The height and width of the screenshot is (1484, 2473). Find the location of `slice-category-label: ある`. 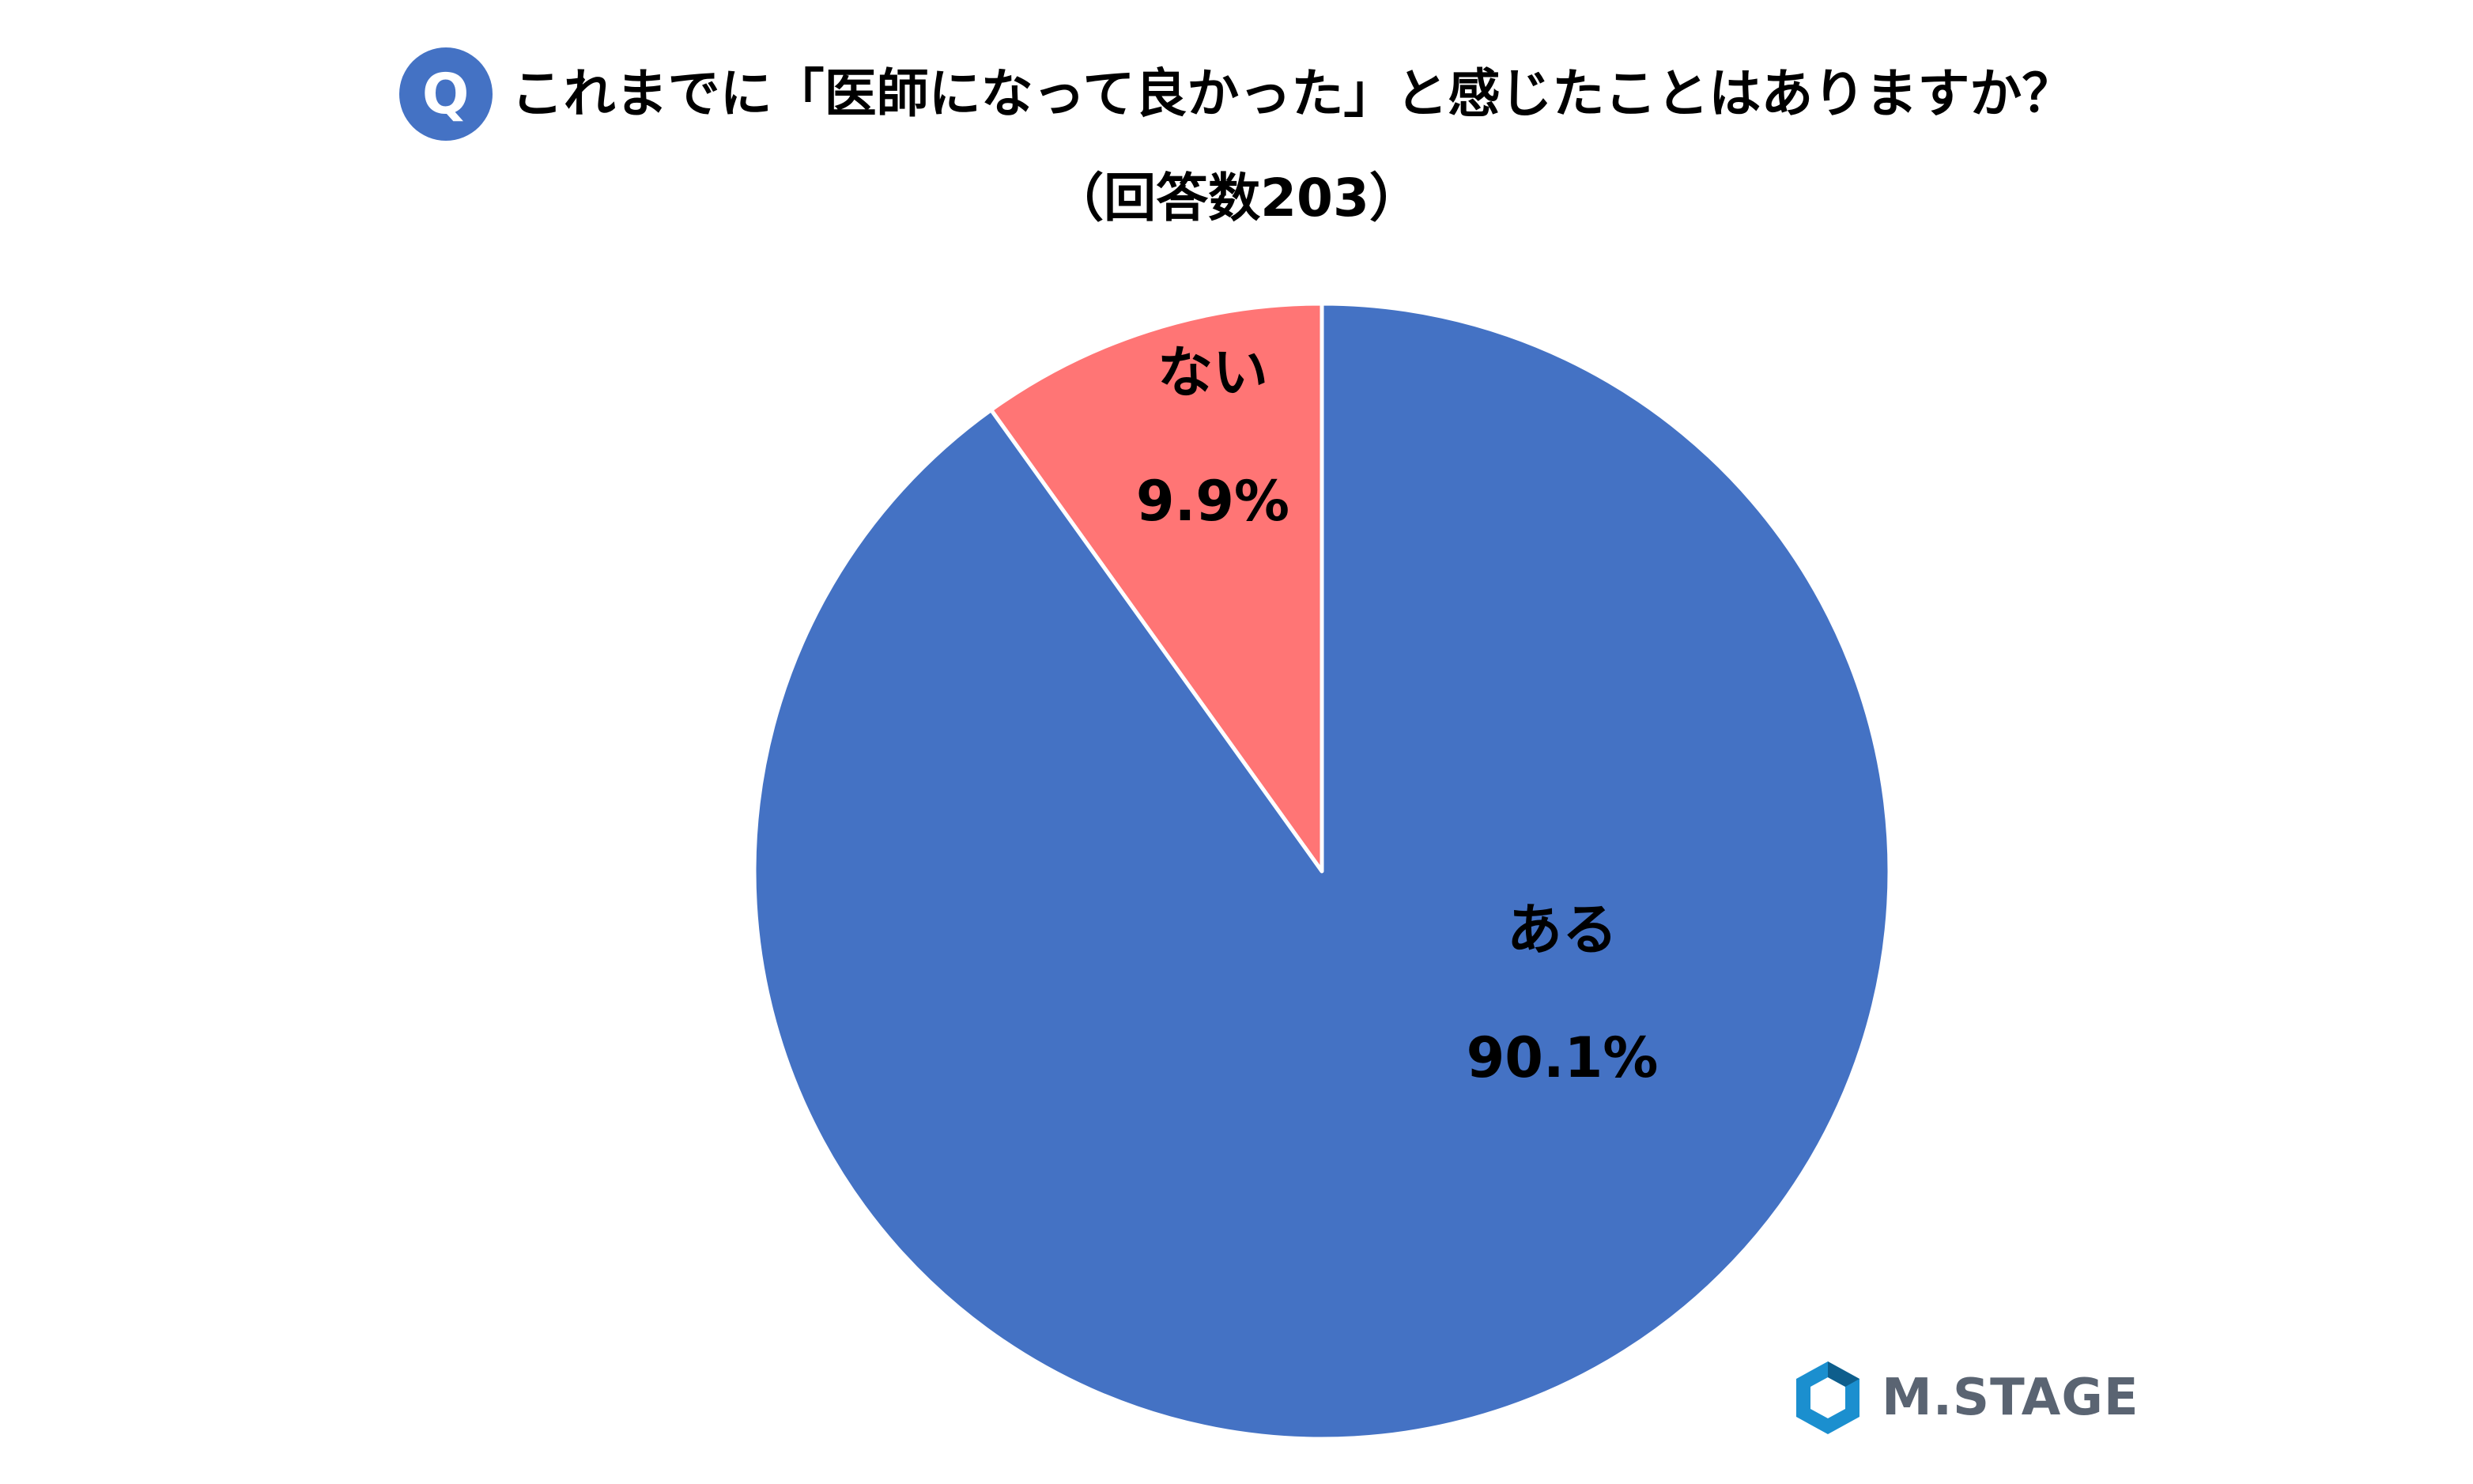

slice-category-label: ある is located at coordinates (1562, 929).